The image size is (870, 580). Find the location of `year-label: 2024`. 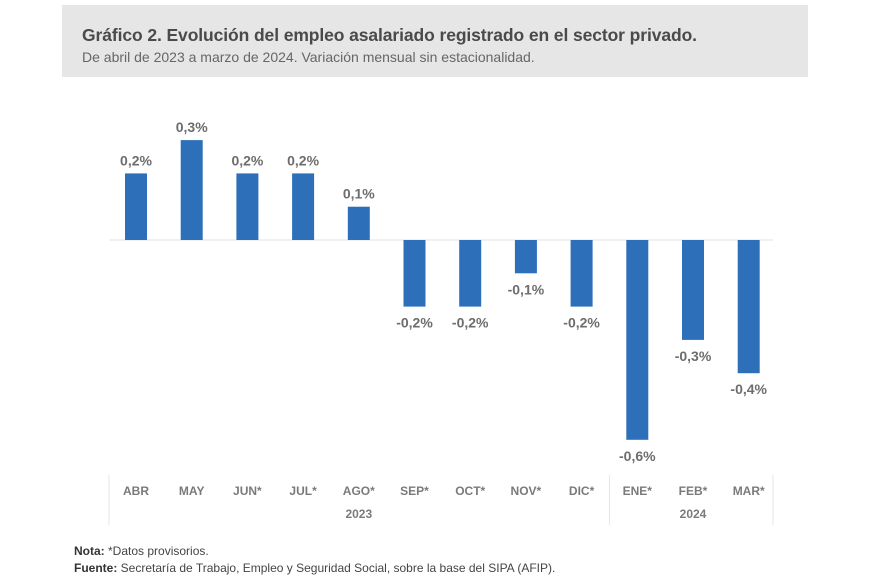

year-label: 2024 is located at coordinates (693, 514).